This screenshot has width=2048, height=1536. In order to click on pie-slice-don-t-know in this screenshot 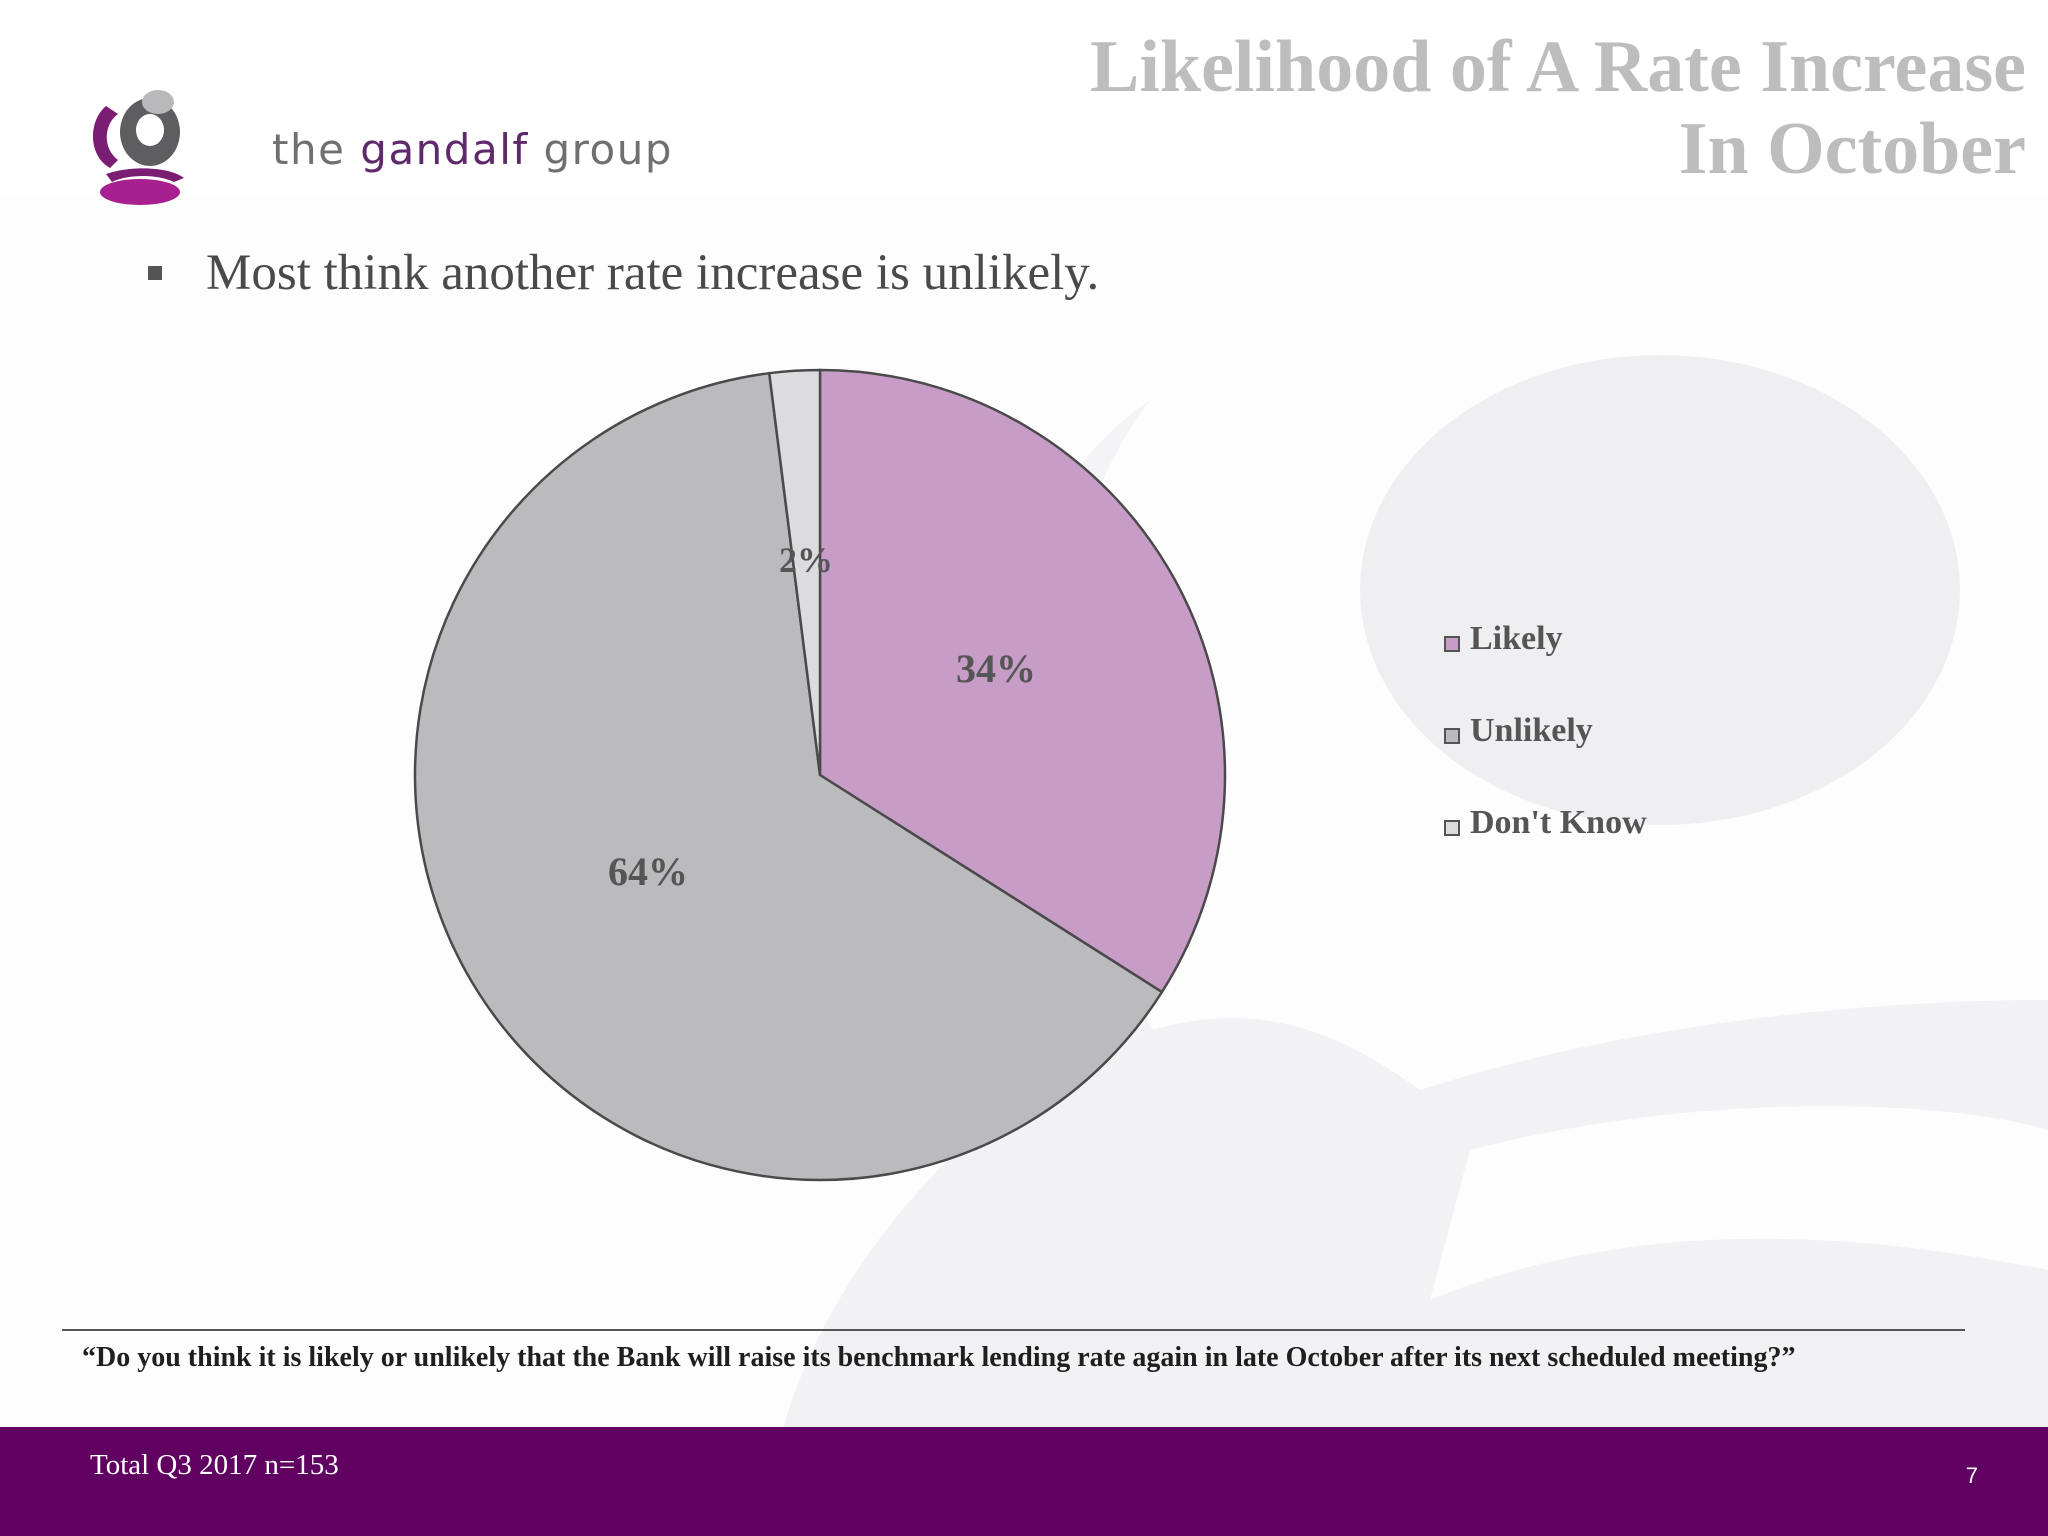, I will do `click(794, 572)`.